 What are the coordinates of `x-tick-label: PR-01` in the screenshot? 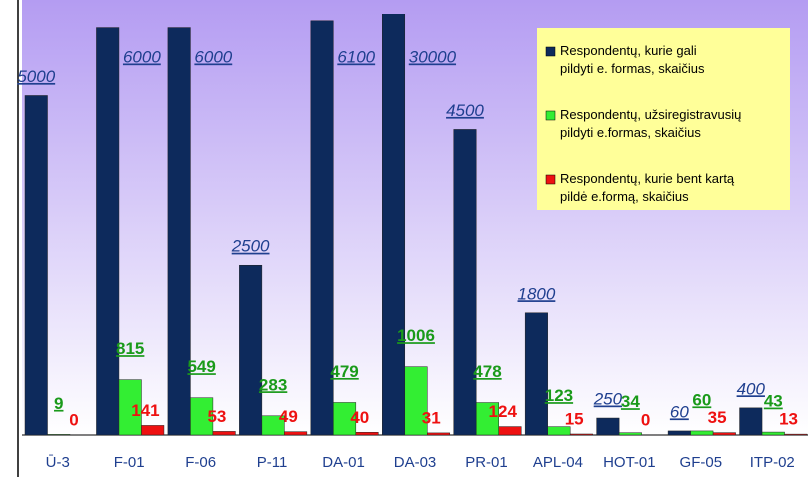 It's located at (486, 462).